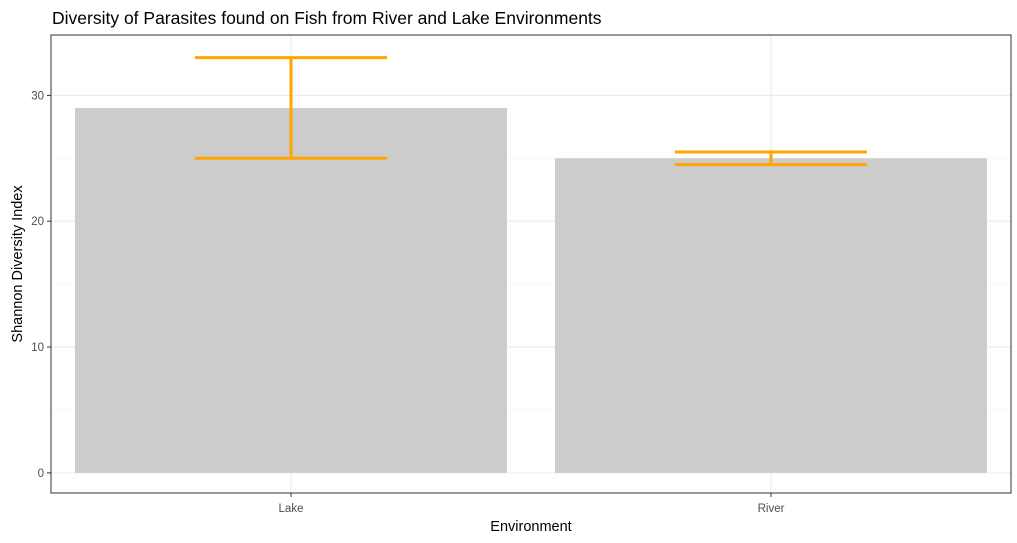 This screenshot has height=543, width=1017. Describe the element at coordinates (531, 111) in the screenshot. I see `error-bars` at that location.